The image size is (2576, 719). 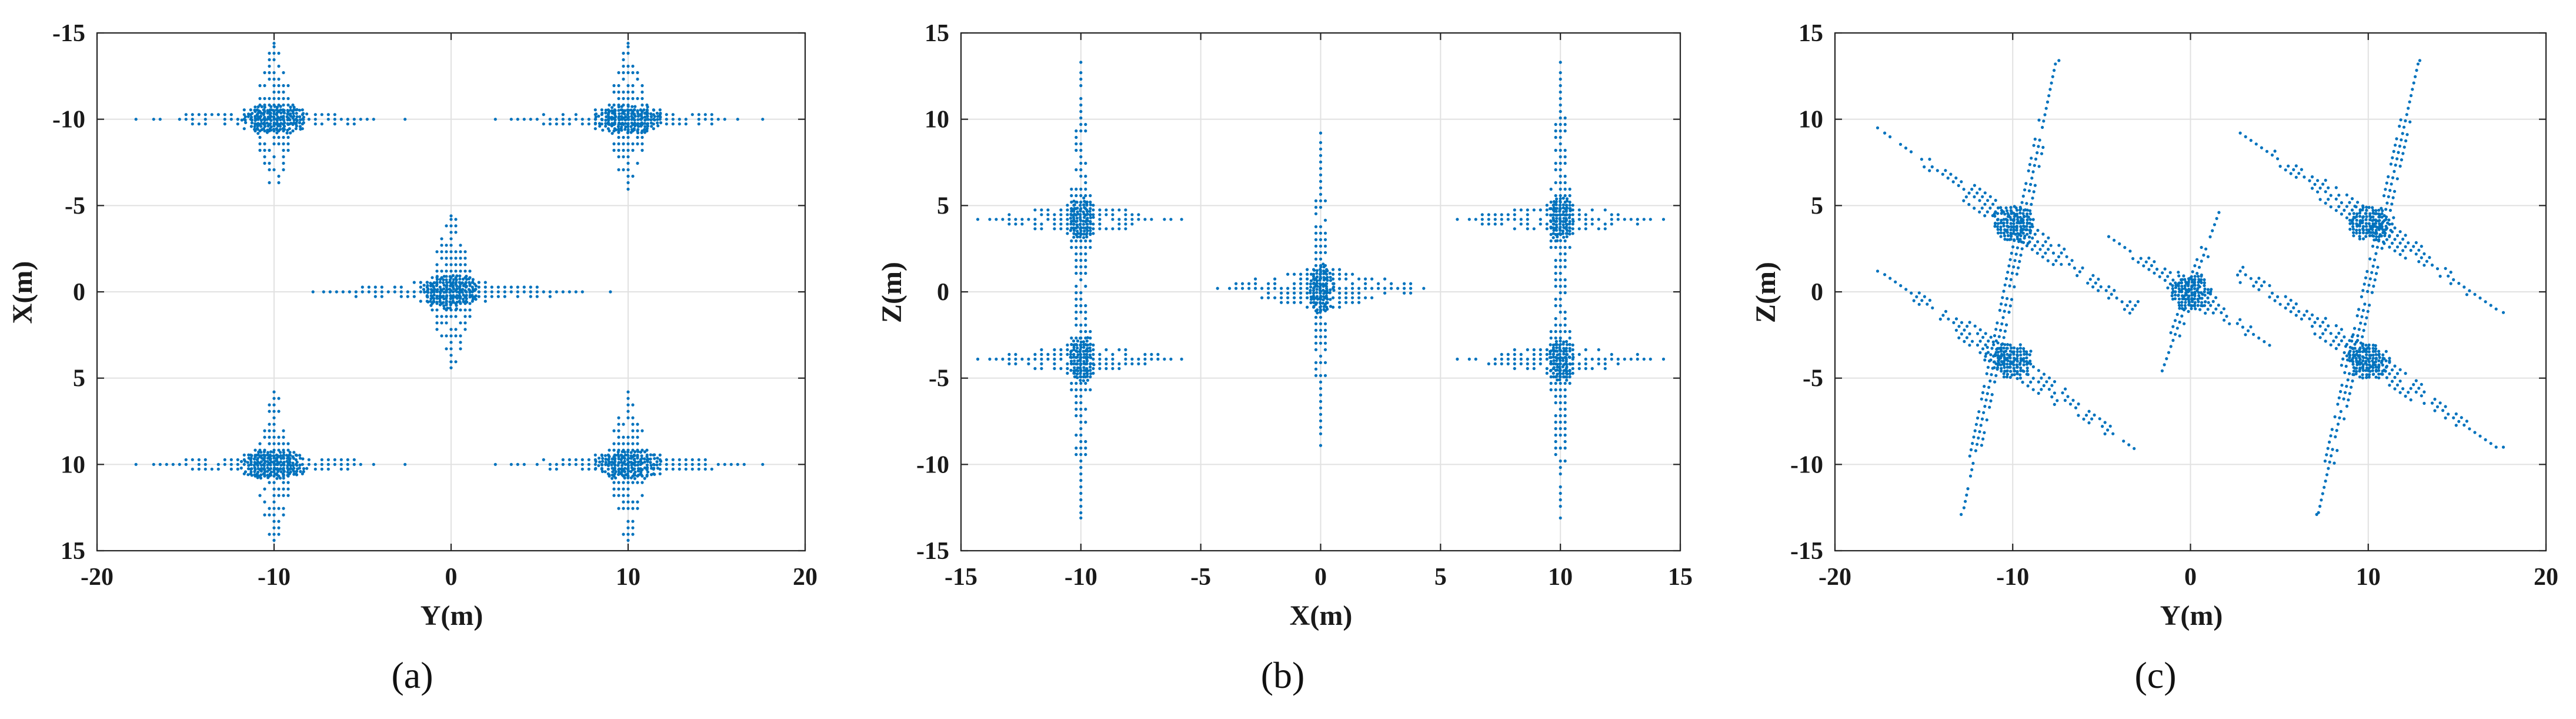 What do you see at coordinates (73, 464) in the screenshot?
I see `y-tick-label: 10` at bounding box center [73, 464].